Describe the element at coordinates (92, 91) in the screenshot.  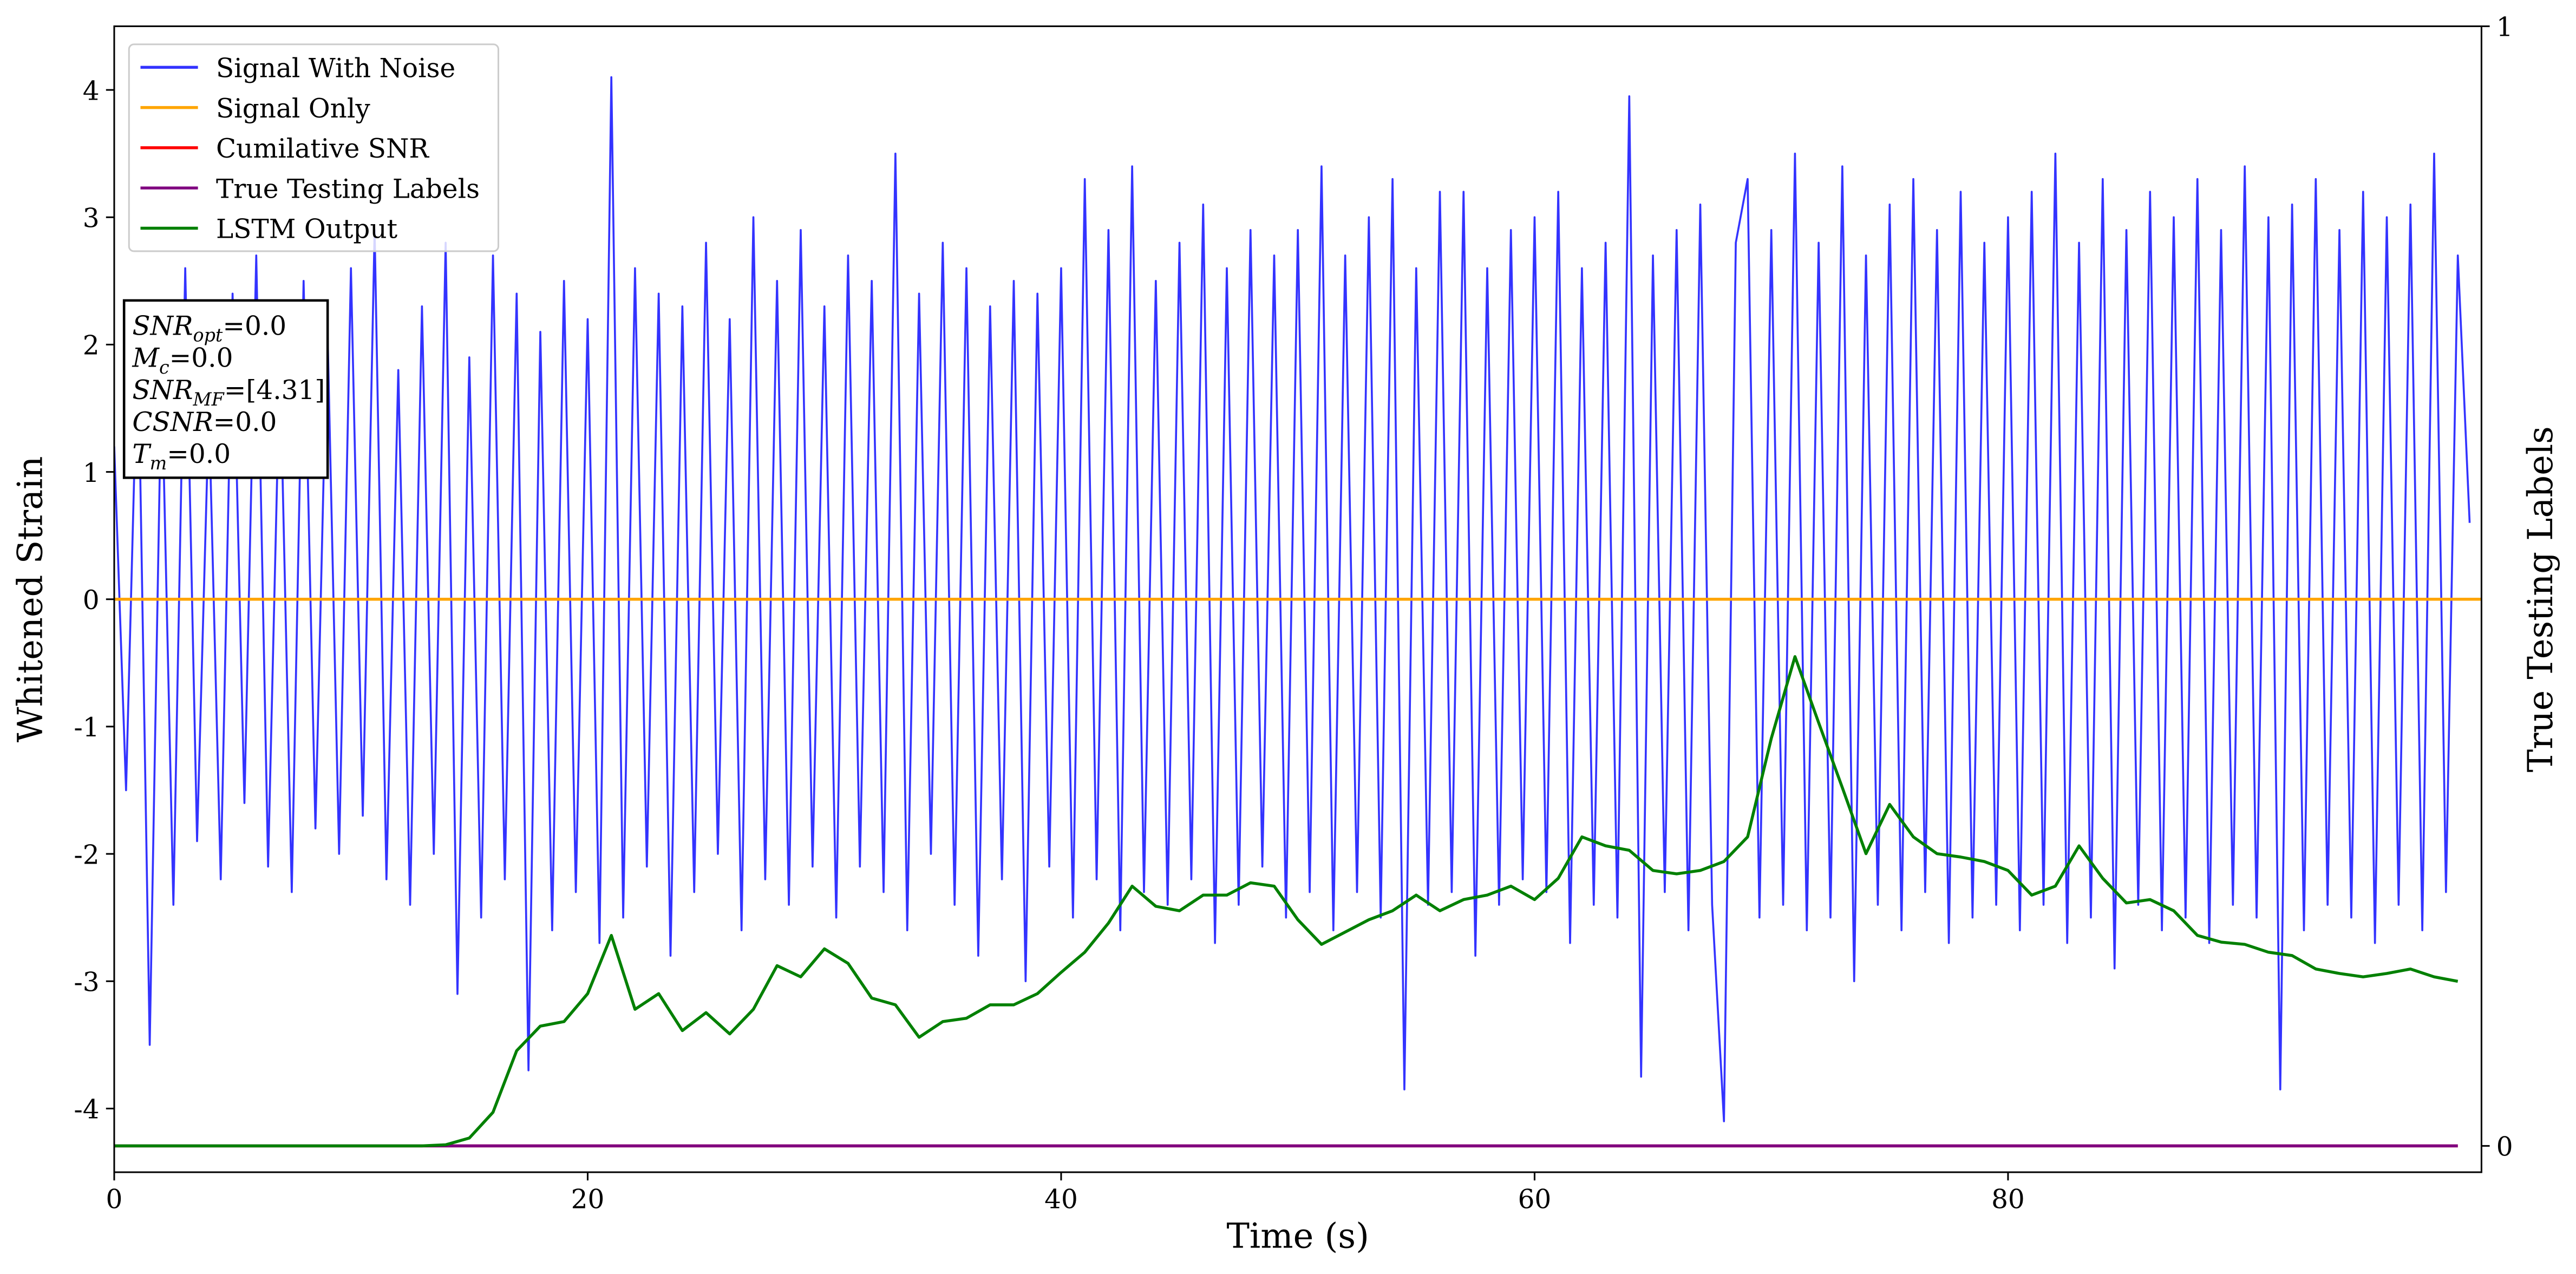
I see `y-tick-label: 4` at that location.